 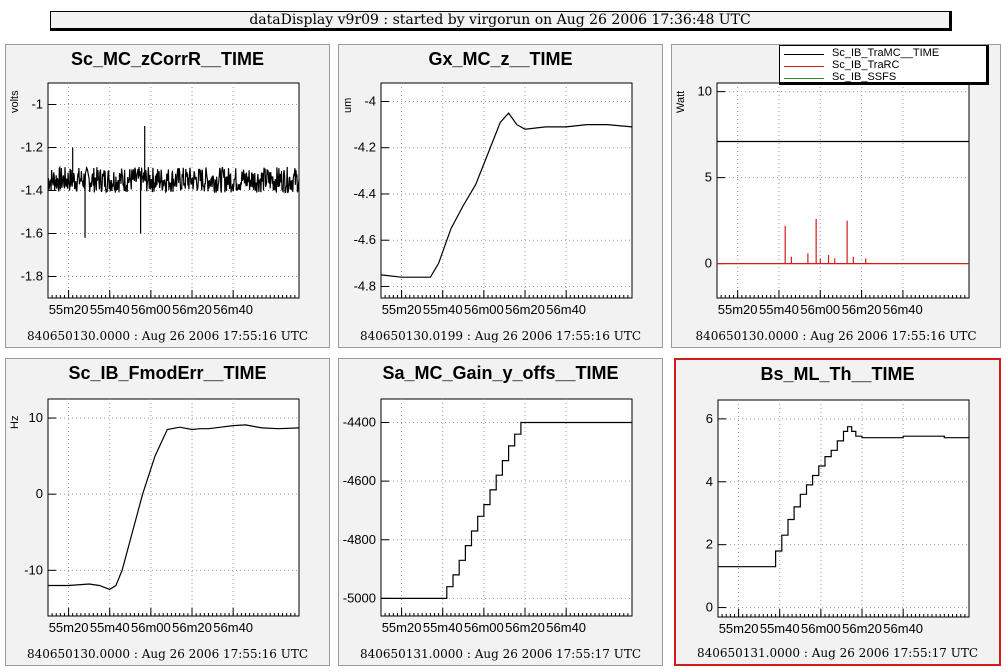 I want to click on legend-entry: Sc_IB_SSFS, so click(x=884, y=77).